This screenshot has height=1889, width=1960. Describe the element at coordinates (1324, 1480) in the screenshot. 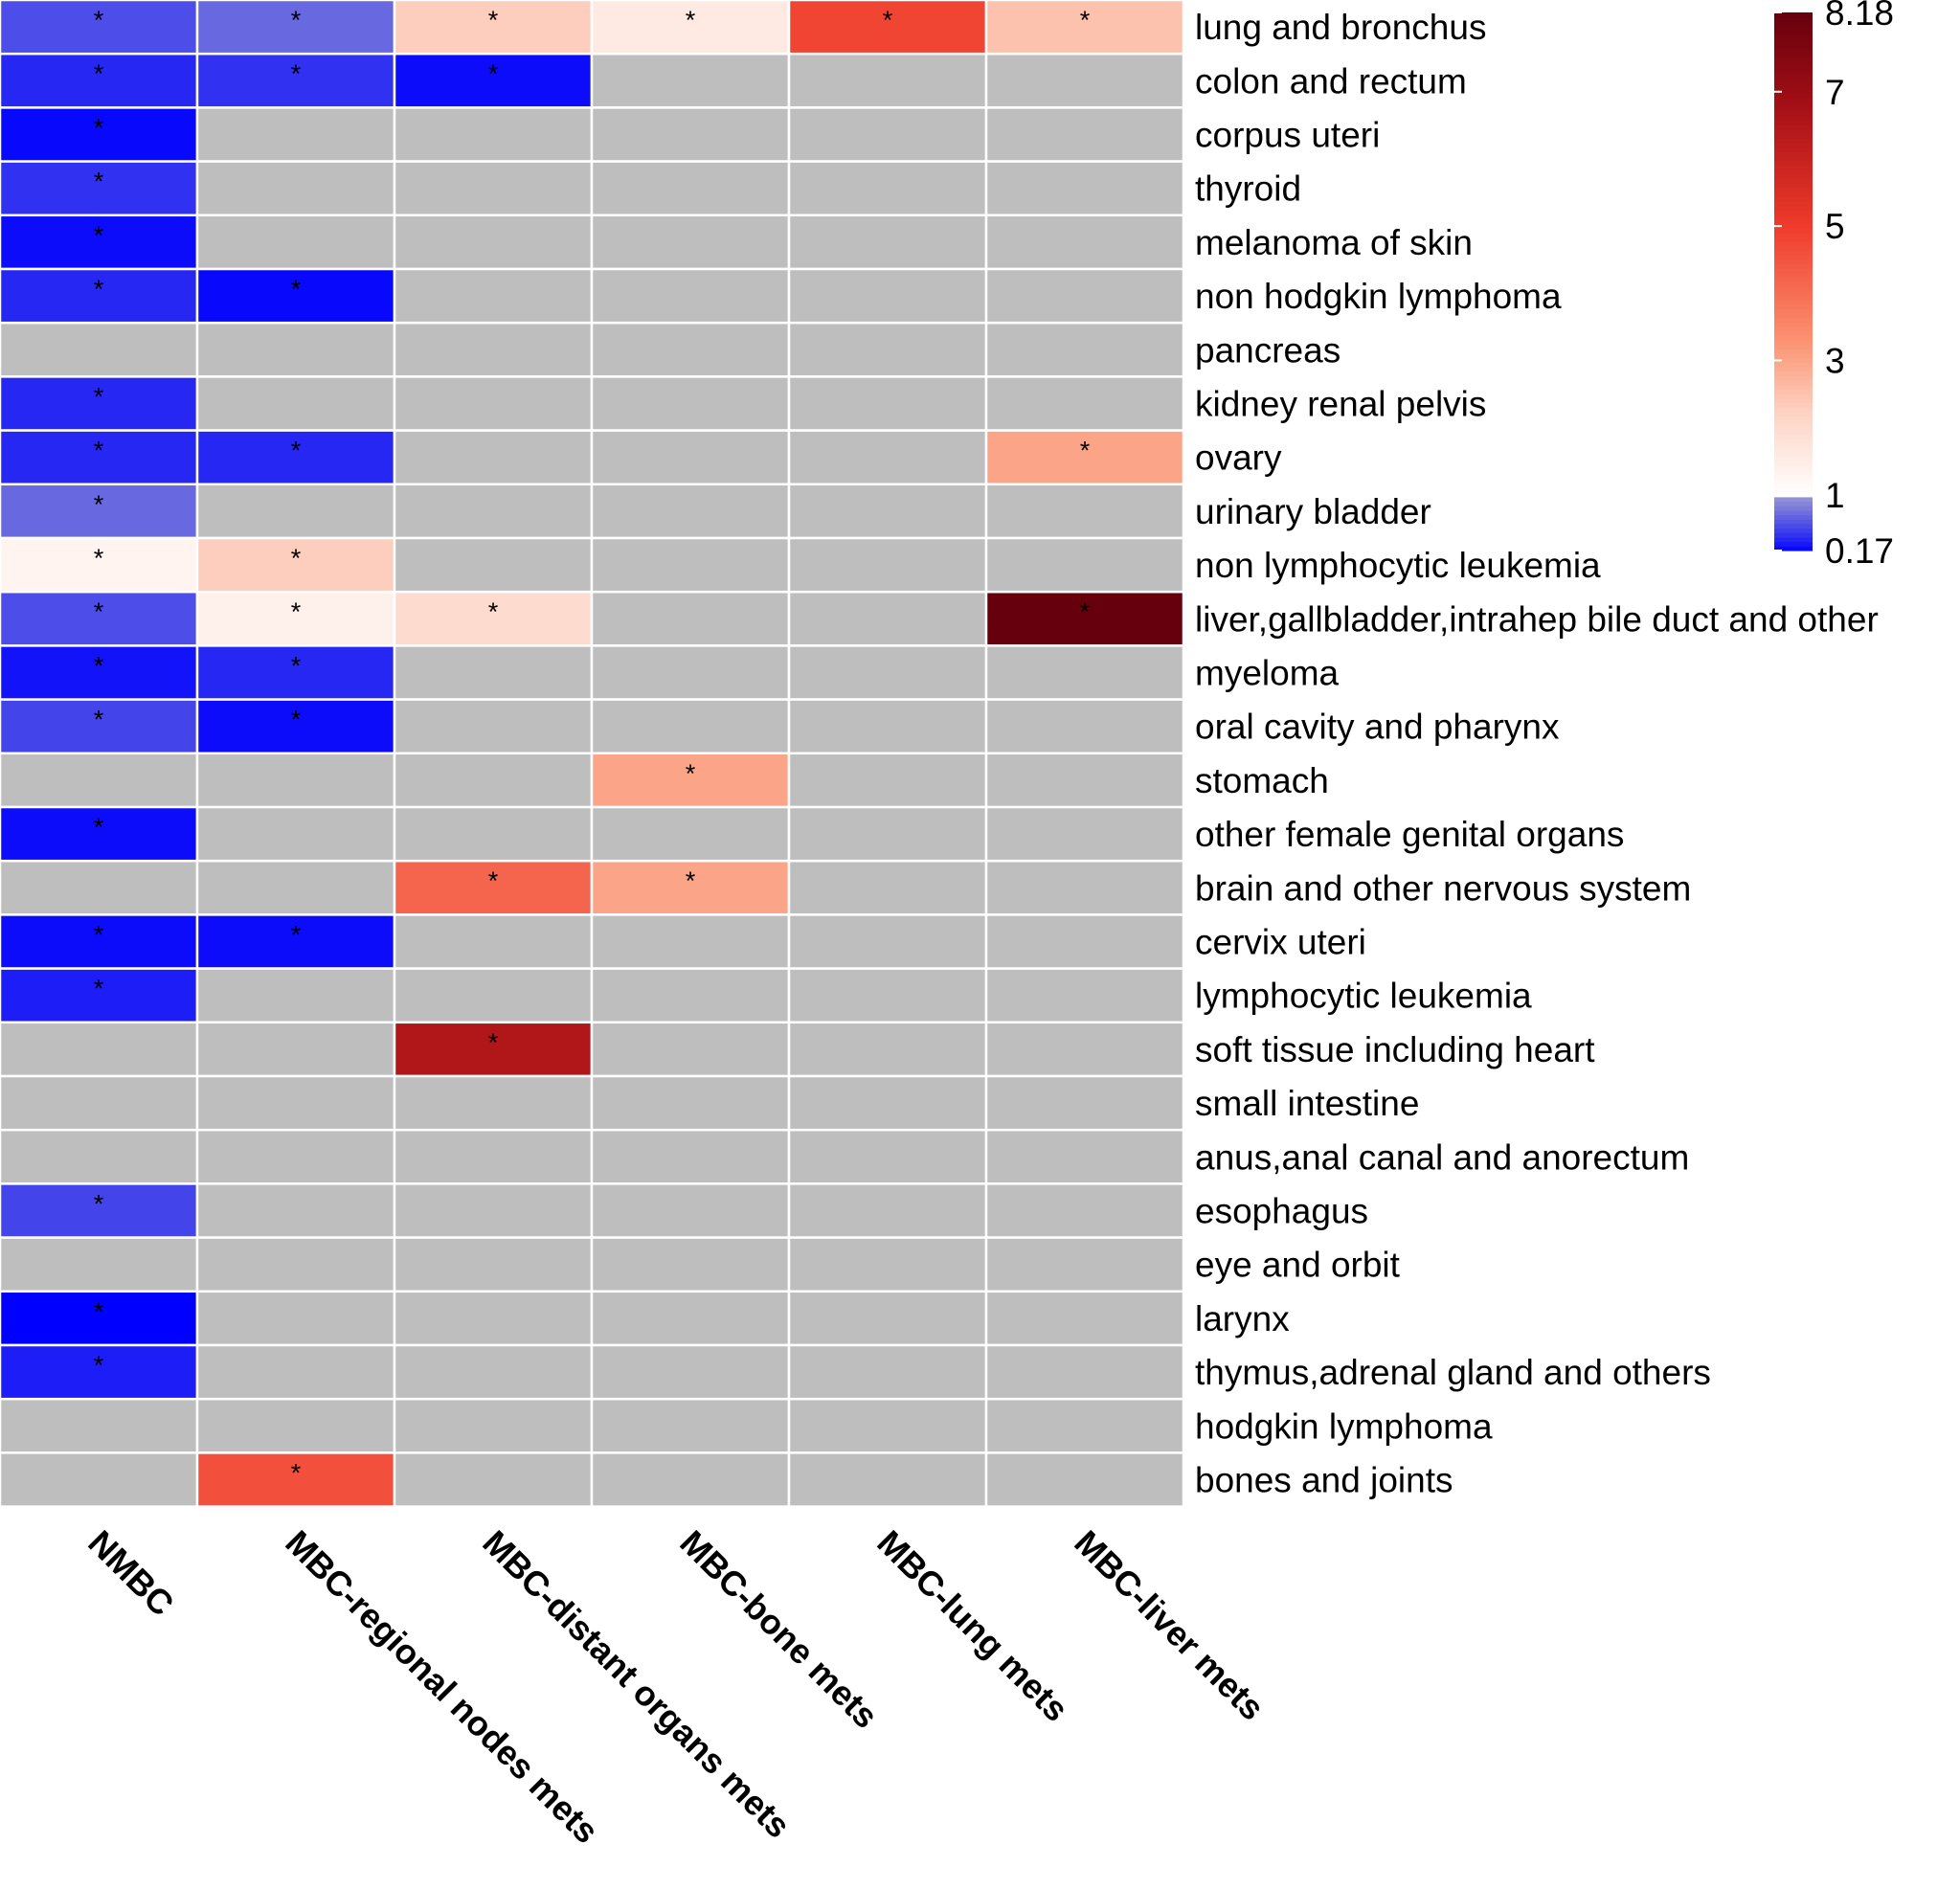

I see `row-label: bones and joints` at that location.